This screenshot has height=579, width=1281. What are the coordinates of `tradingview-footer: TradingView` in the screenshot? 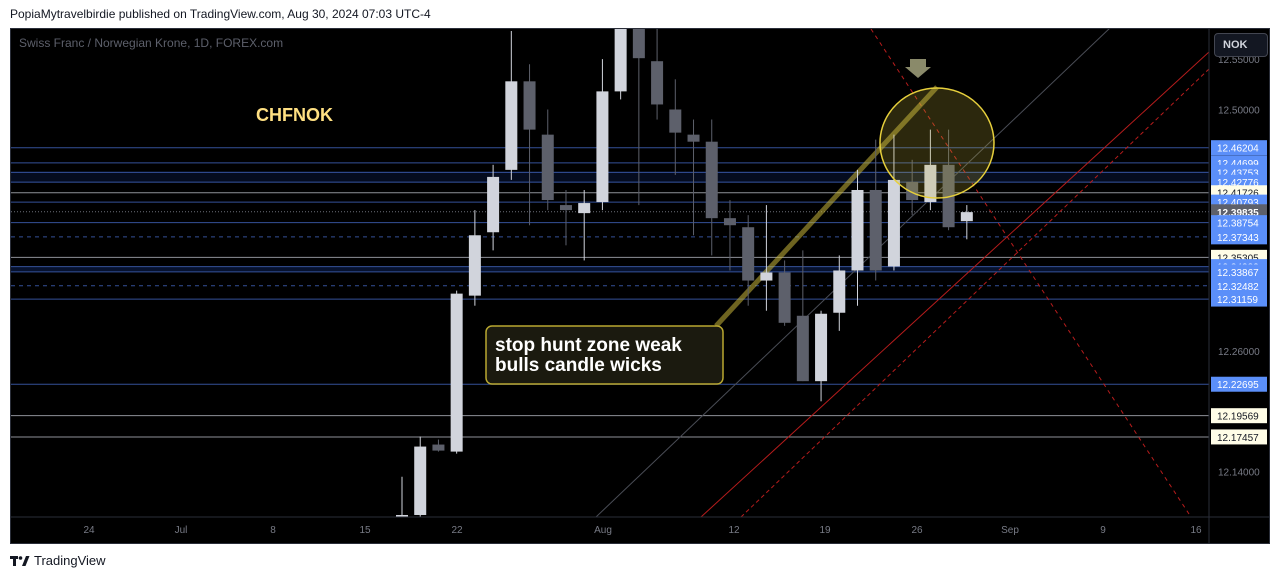 It's located at (58, 560).